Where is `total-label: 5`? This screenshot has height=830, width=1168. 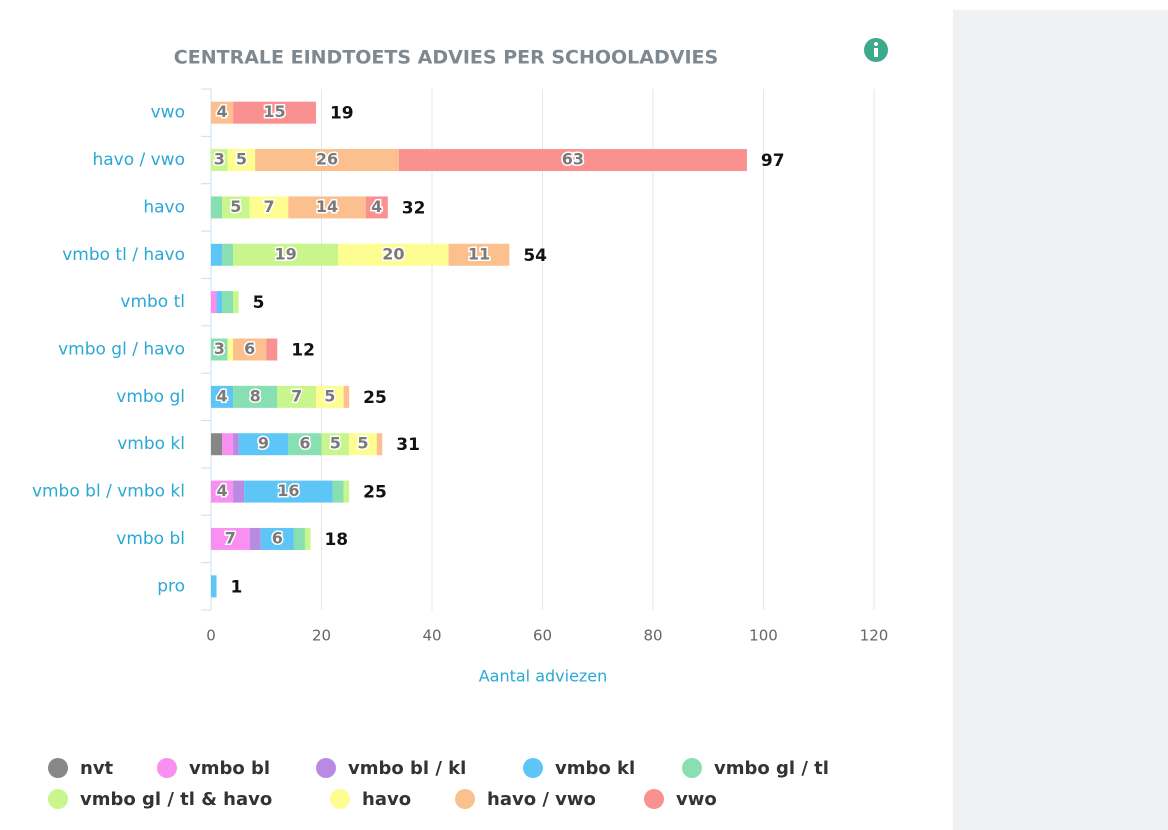 total-label: 5 is located at coordinates (259, 303).